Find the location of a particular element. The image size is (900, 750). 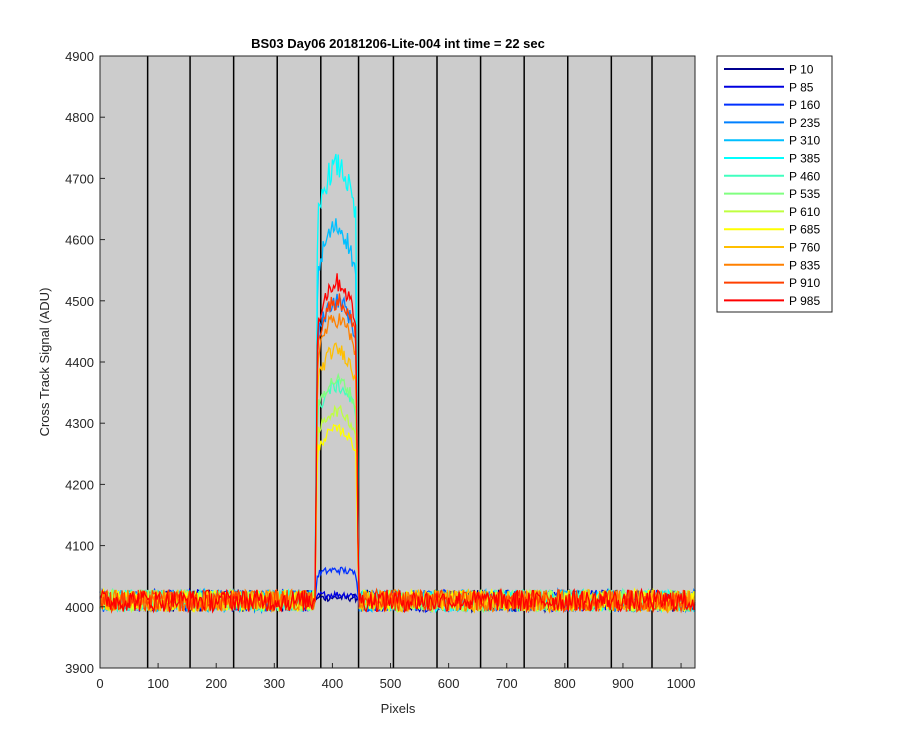

x-axis-label: Pixels is located at coordinates (398, 708).